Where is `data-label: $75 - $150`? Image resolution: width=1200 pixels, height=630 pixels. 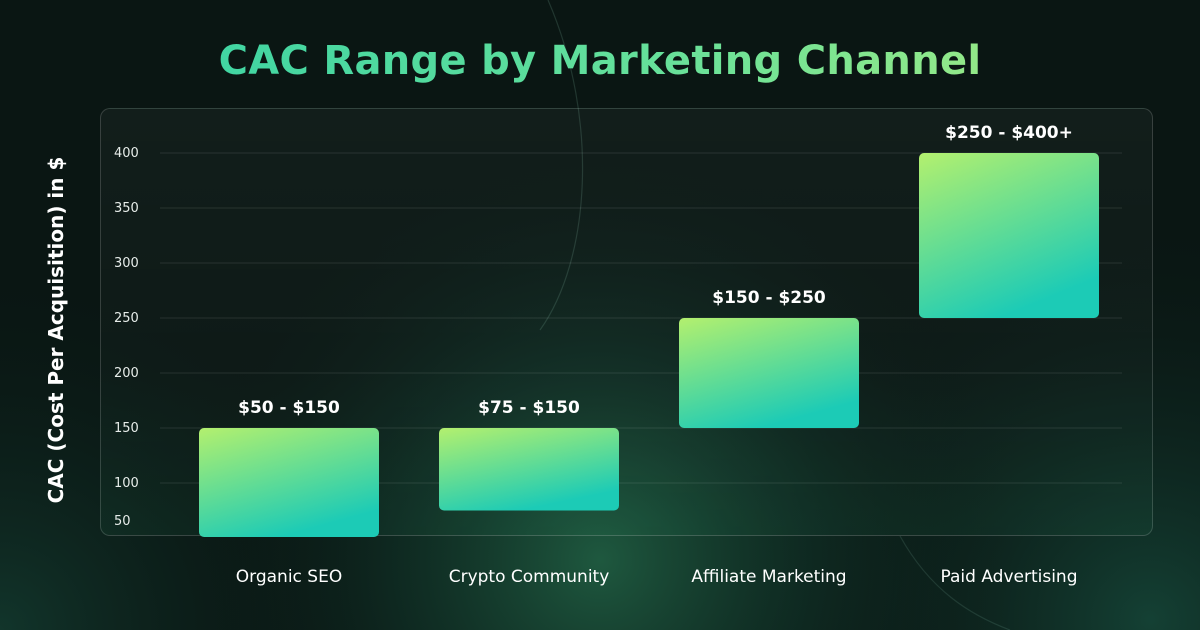
data-label: $75 - $150 is located at coordinates (529, 408).